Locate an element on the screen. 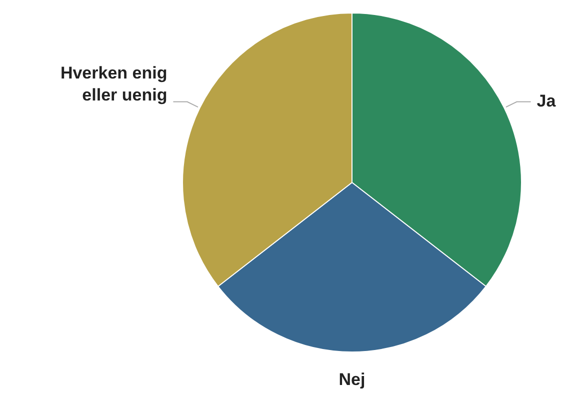  slice-label: Nej is located at coordinates (352, 380).